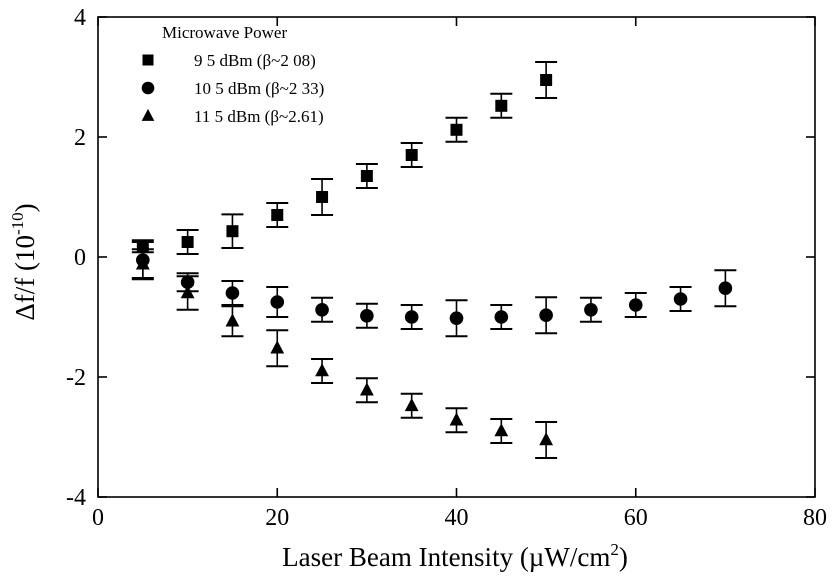  What do you see at coordinates (76, 378) in the screenshot?
I see `y-tick-label: -2` at bounding box center [76, 378].